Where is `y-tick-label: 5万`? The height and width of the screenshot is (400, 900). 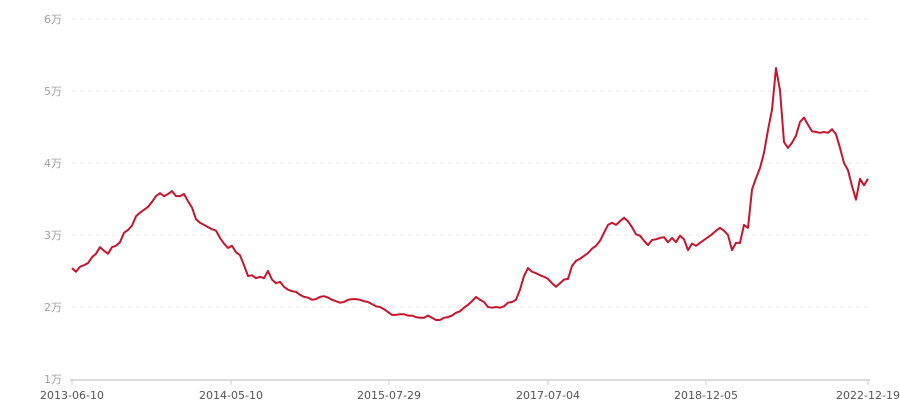 y-tick-label: 5万 is located at coordinates (53, 91).